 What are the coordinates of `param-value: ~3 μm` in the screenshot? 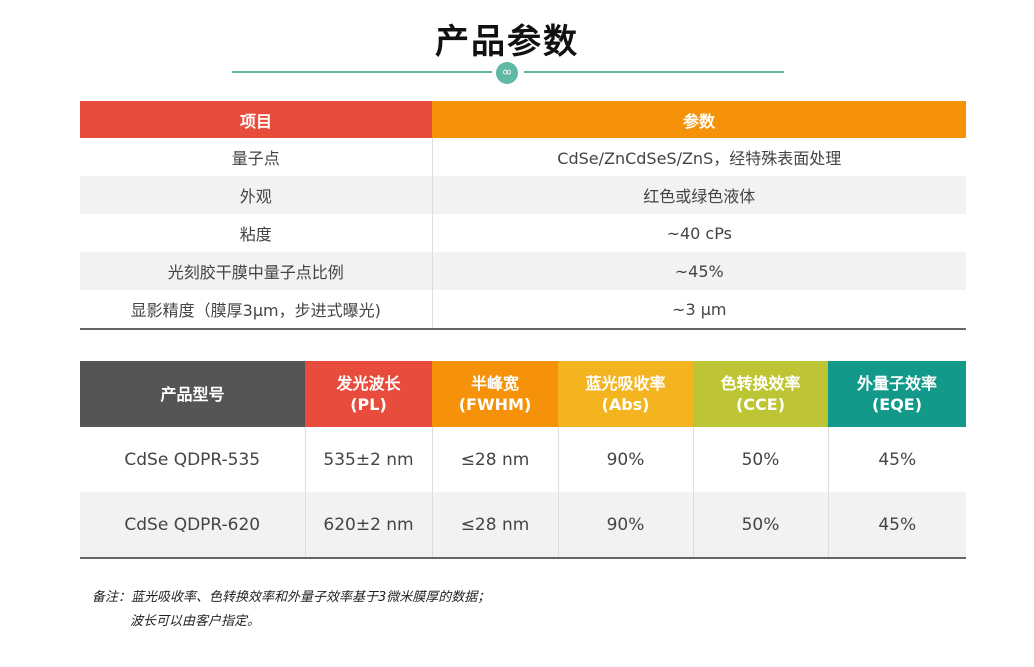 It's located at (699, 309).